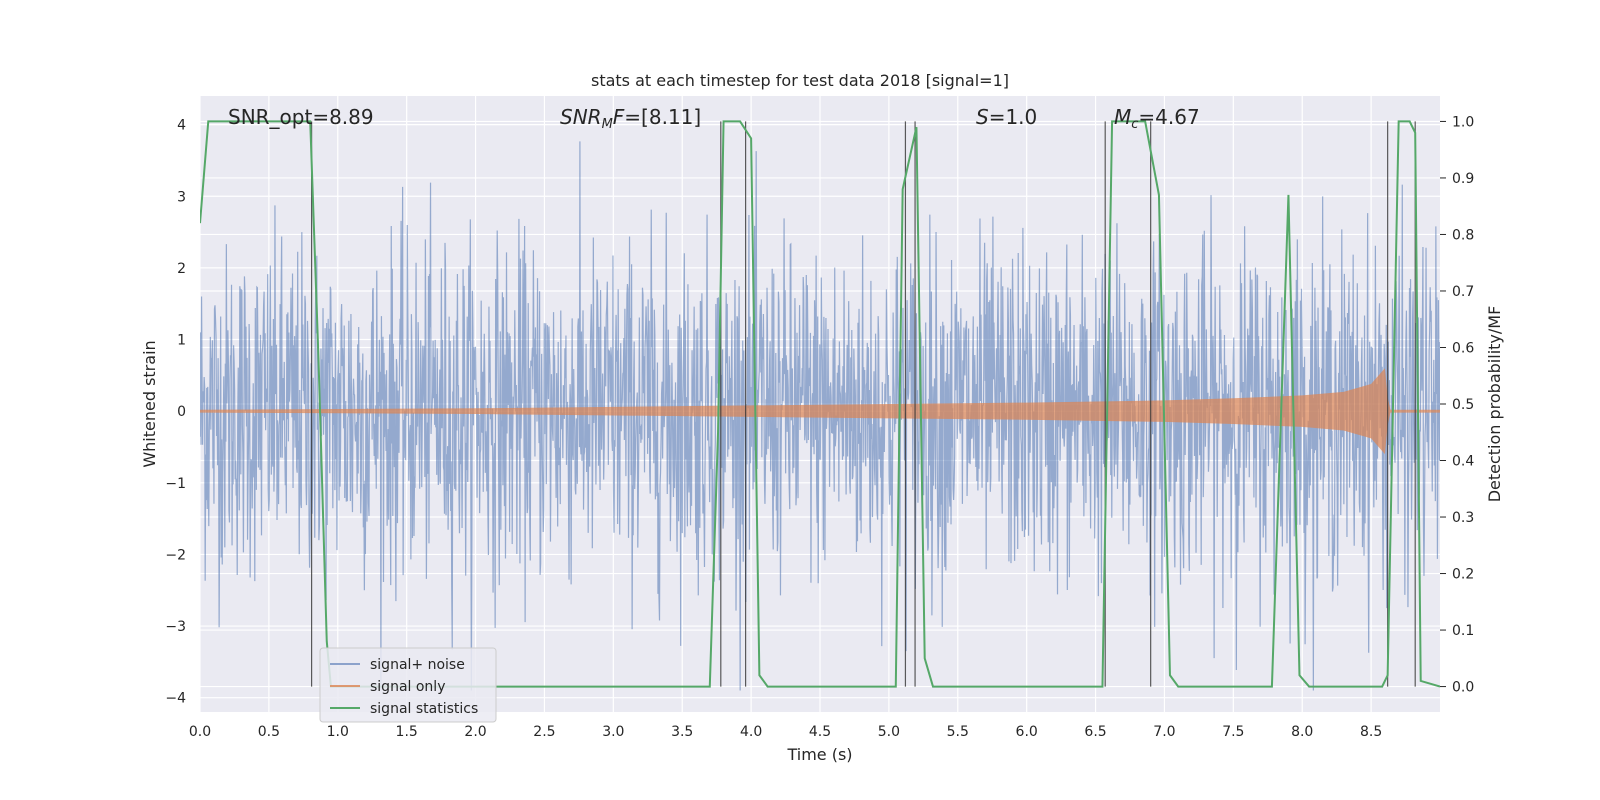 Image resolution: width=1600 pixels, height=800 pixels. What do you see at coordinates (181, 412) in the screenshot?
I see `y-tick-label: 0` at bounding box center [181, 412].